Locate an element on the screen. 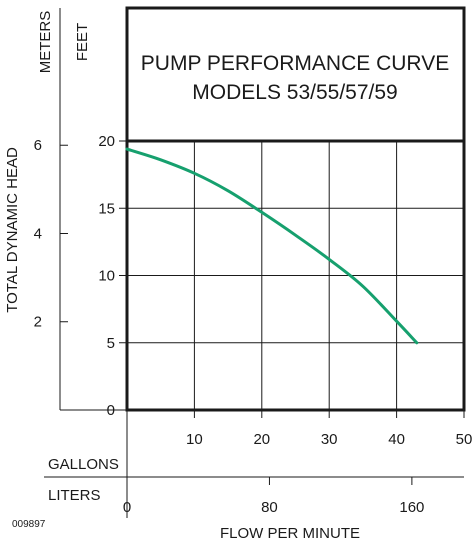  gallon-tick-label: 40 is located at coordinates (396, 439).